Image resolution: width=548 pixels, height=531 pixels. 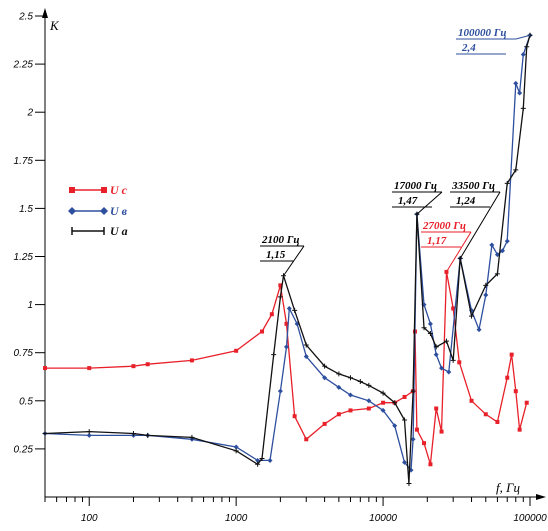 What do you see at coordinates (29, 113) in the screenshot?
I see `y-tick-label-7: 2` at bounding box center [29, 113].